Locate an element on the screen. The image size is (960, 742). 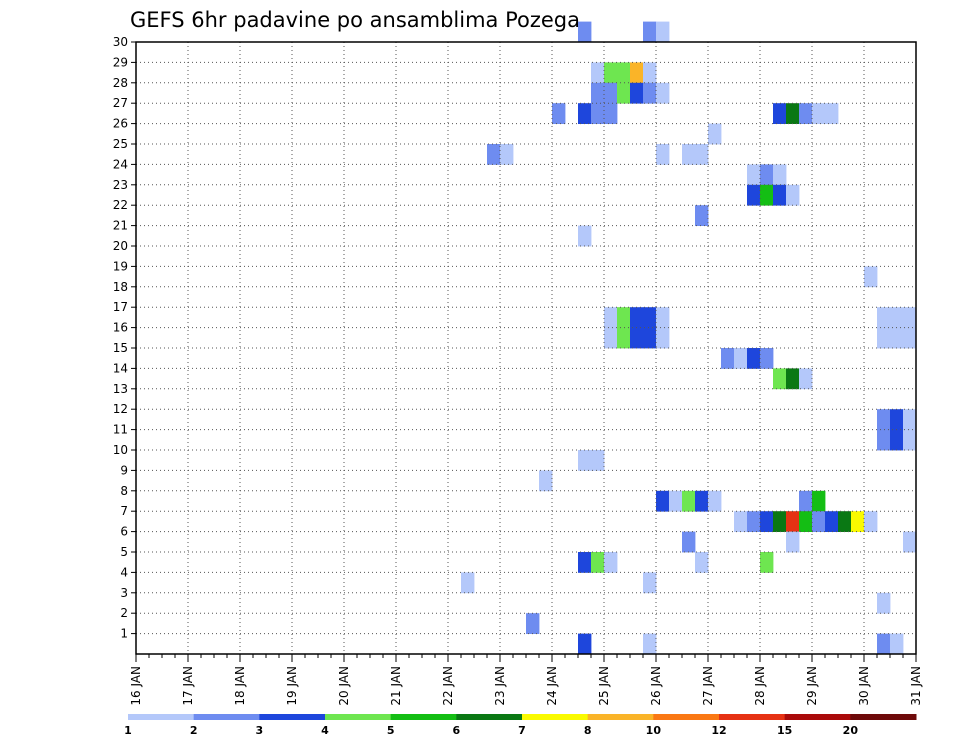
y-tick-label: 20 is located at coordinates (120, 246).